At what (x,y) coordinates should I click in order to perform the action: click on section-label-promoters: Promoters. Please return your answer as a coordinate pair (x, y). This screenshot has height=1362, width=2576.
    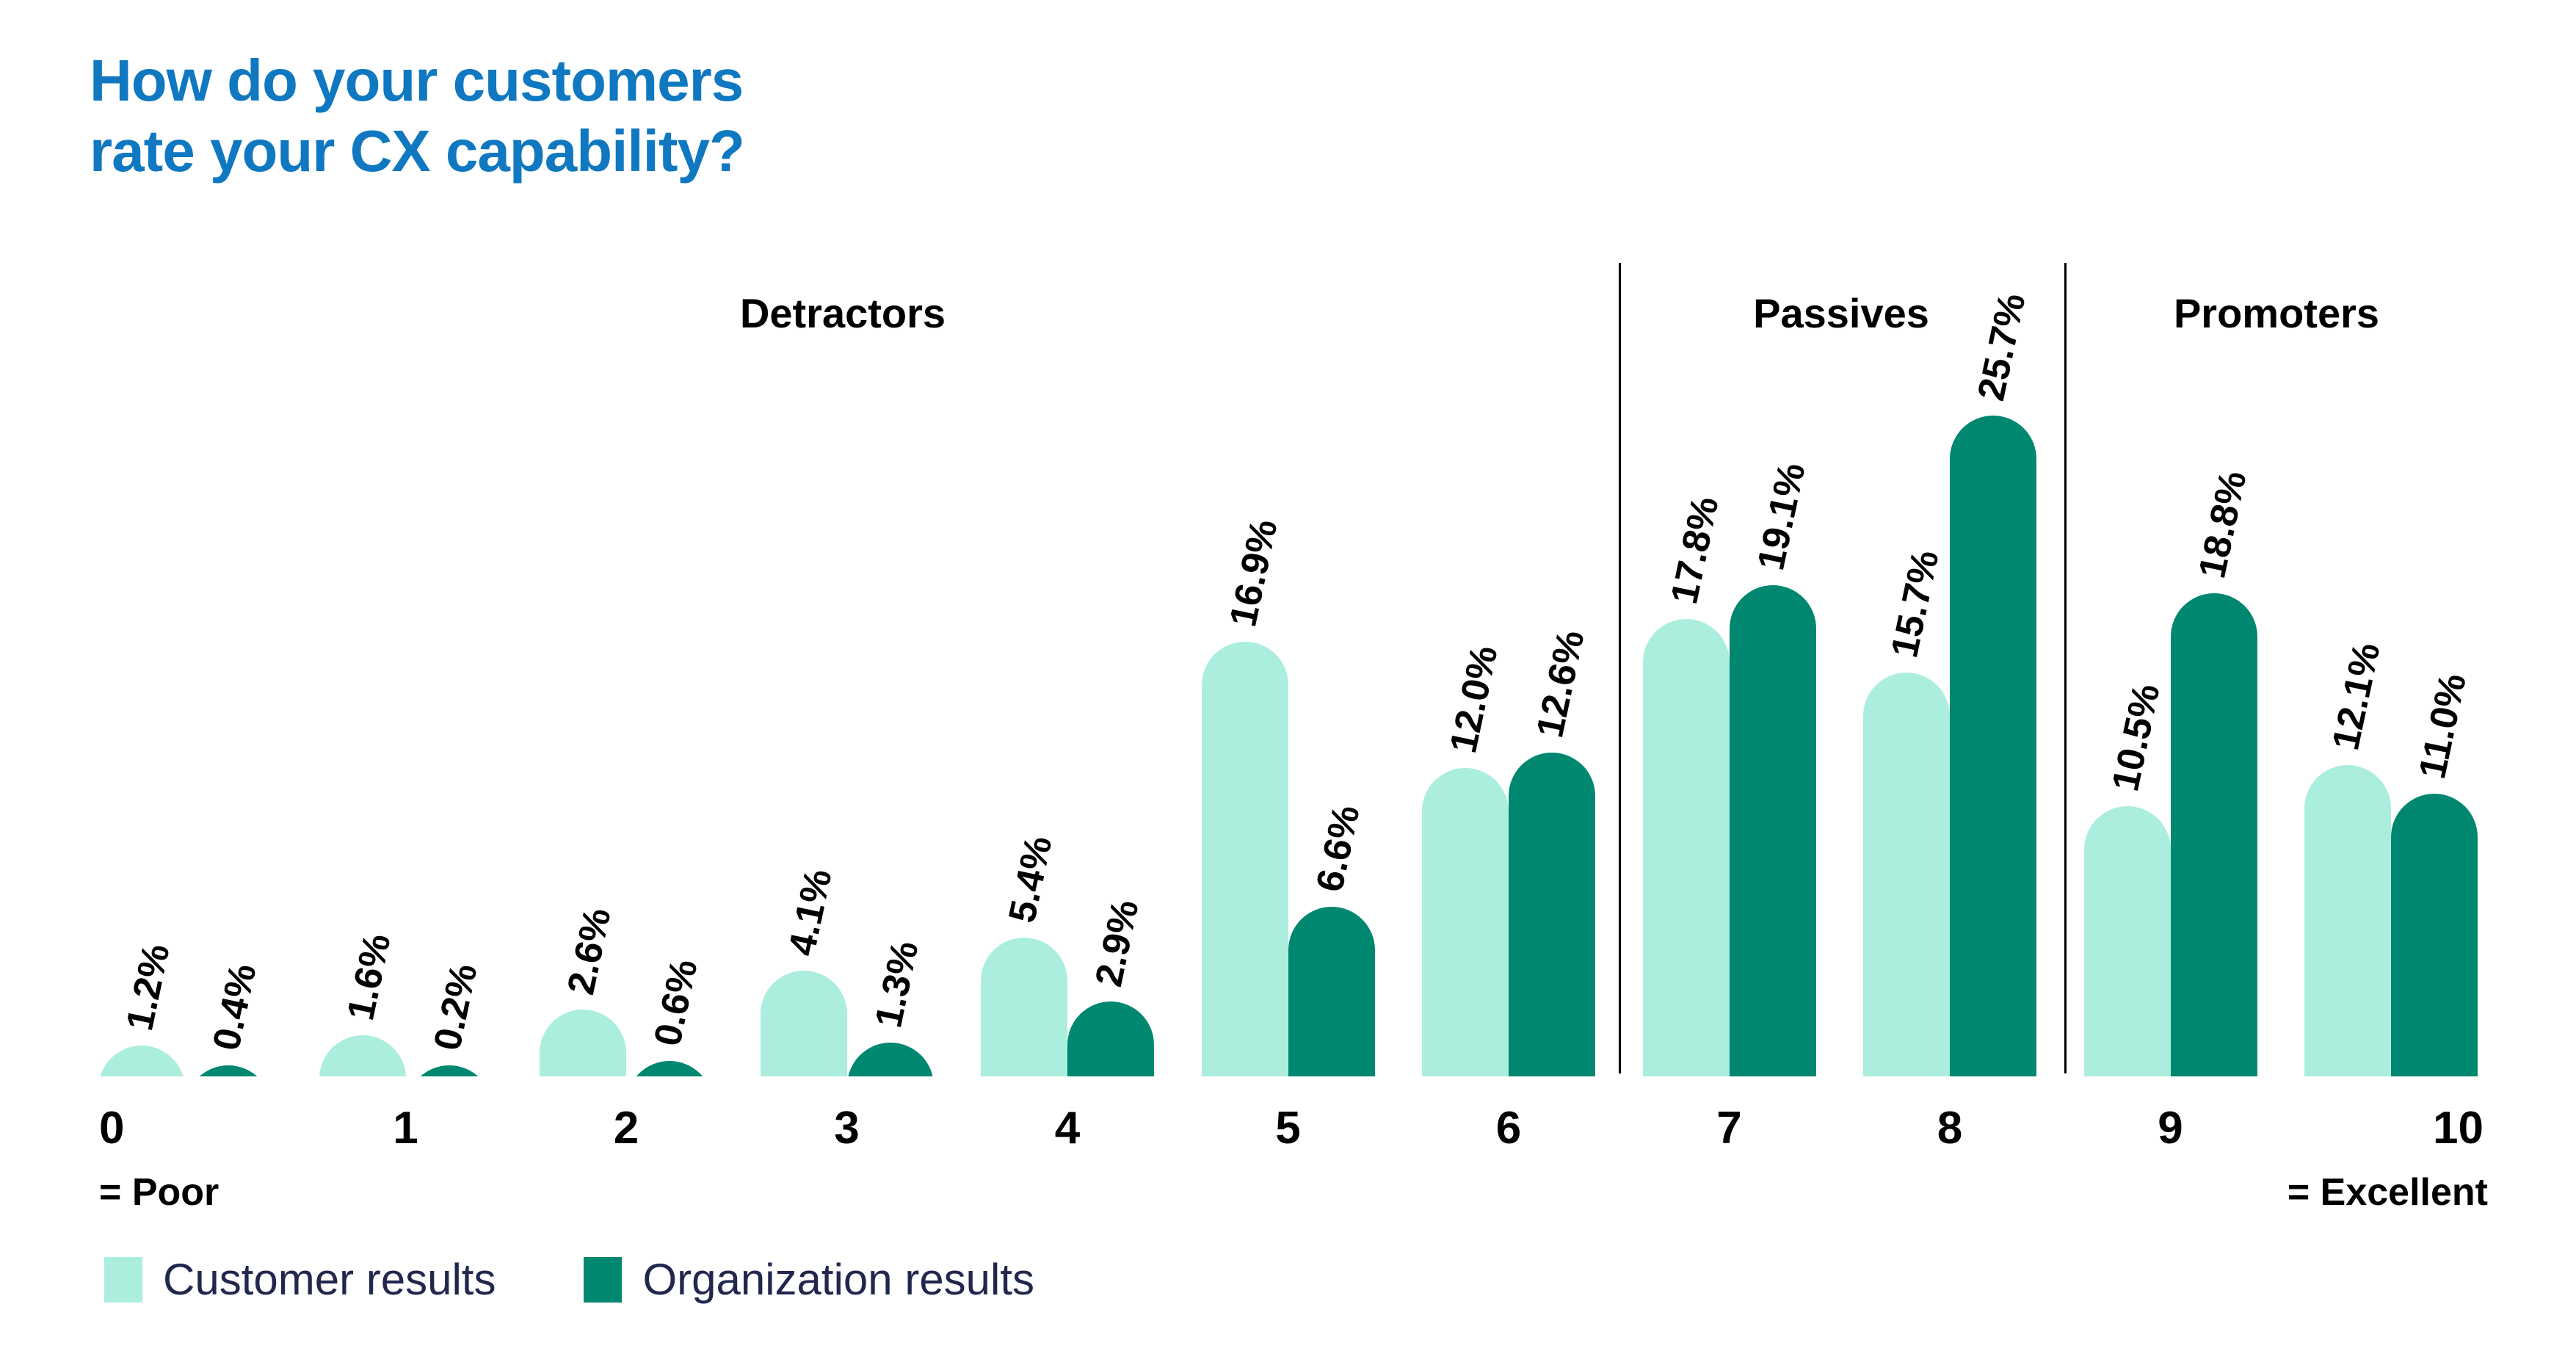
    Looking at the image, I should click on (2277, 313).